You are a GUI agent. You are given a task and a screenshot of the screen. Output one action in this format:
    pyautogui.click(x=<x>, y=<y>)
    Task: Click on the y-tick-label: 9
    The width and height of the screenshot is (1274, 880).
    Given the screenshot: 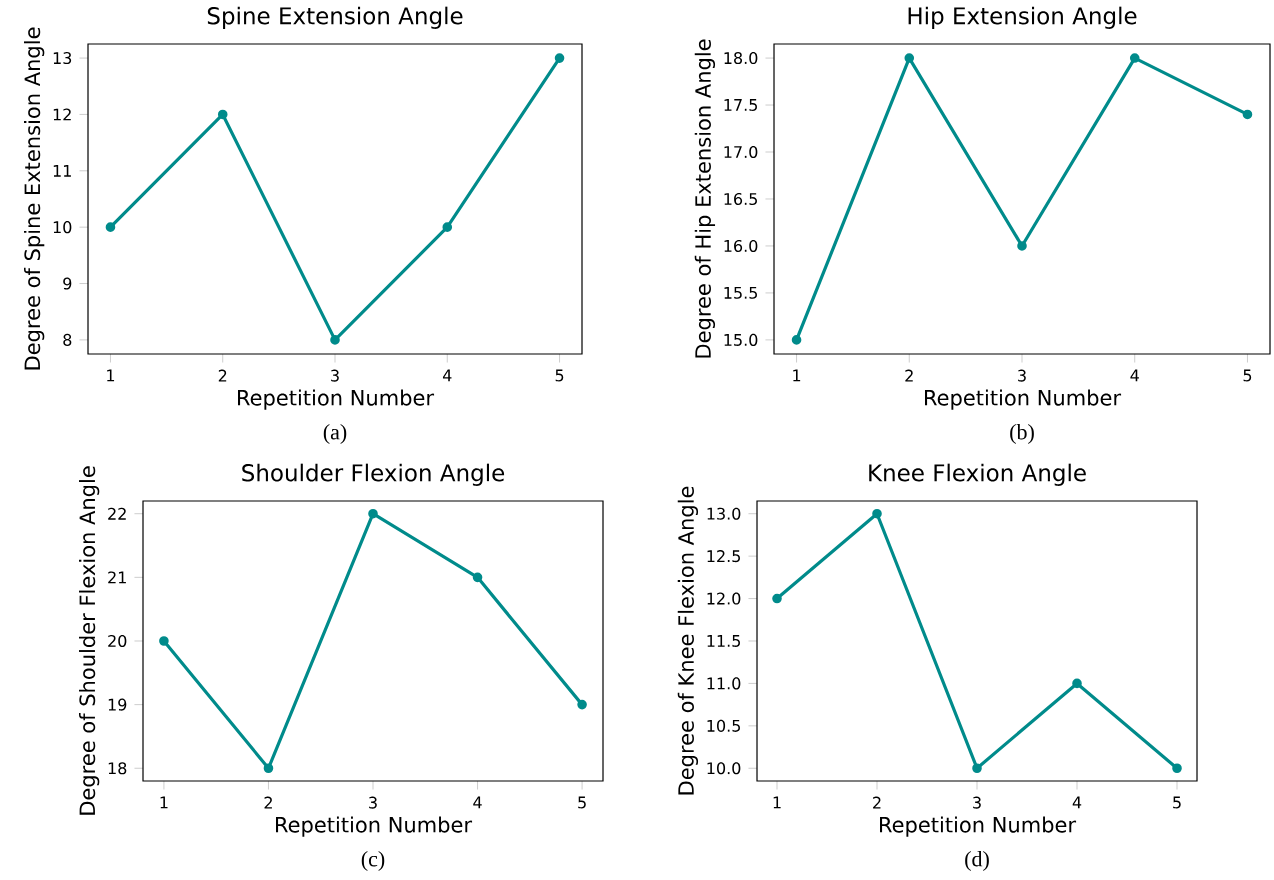 What is the action you would take?
    pyautogui.click(x=67, y=283)
    